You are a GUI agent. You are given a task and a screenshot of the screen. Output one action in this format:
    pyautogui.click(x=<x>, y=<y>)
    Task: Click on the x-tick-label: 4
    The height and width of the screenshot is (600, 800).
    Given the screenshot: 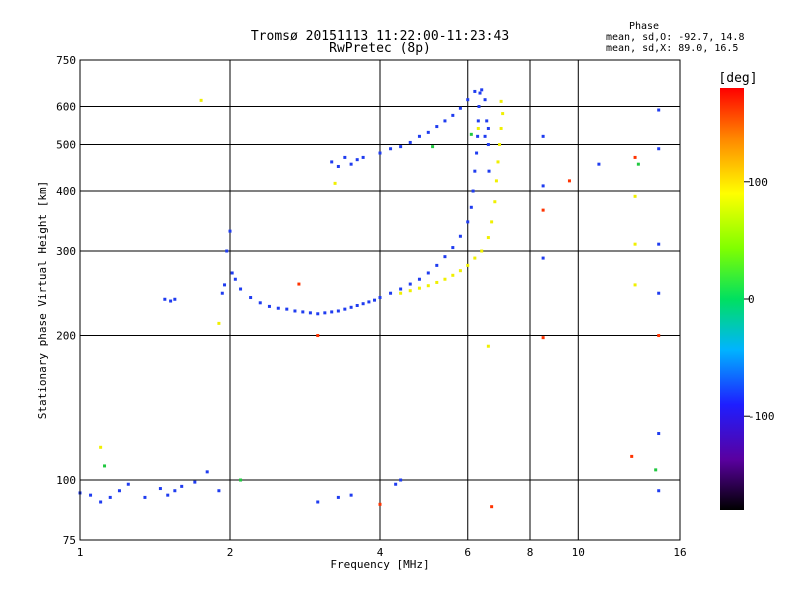 What is the action you would take?
    pyautogui.click(x=380, y=552)
    